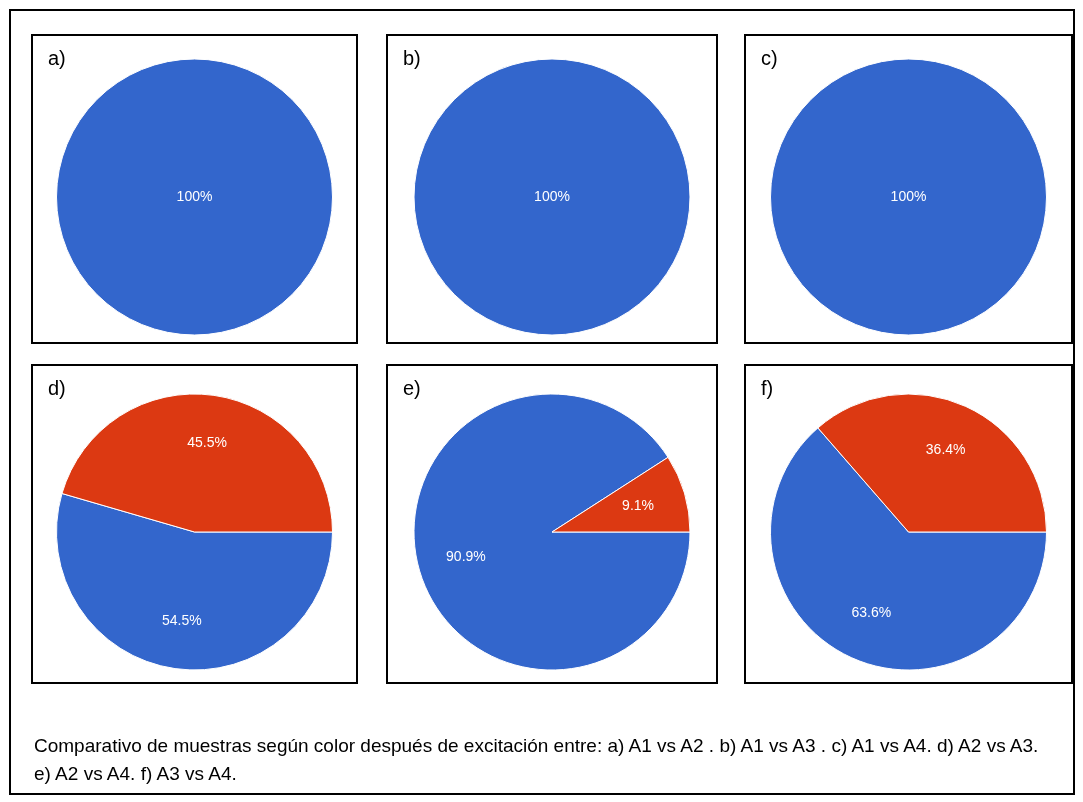  What do you see at coordinates (769, 58) in the screenshot?
I see `chart-title: c)` at bounding box center [769, 58].